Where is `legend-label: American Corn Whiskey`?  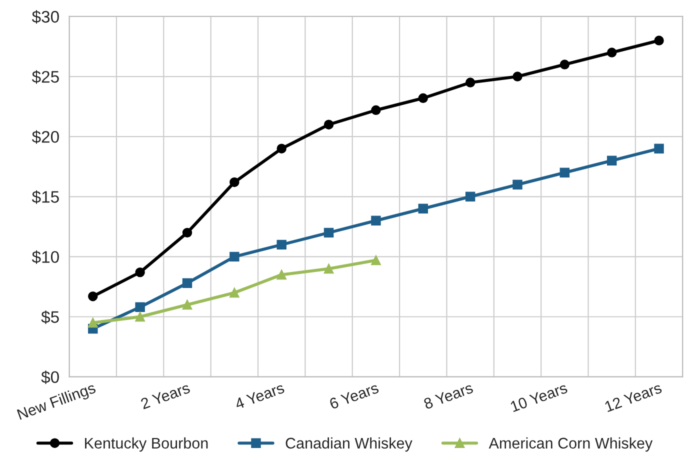
legend-label: American Corn Whiskey is located at coordinates (570, 444).